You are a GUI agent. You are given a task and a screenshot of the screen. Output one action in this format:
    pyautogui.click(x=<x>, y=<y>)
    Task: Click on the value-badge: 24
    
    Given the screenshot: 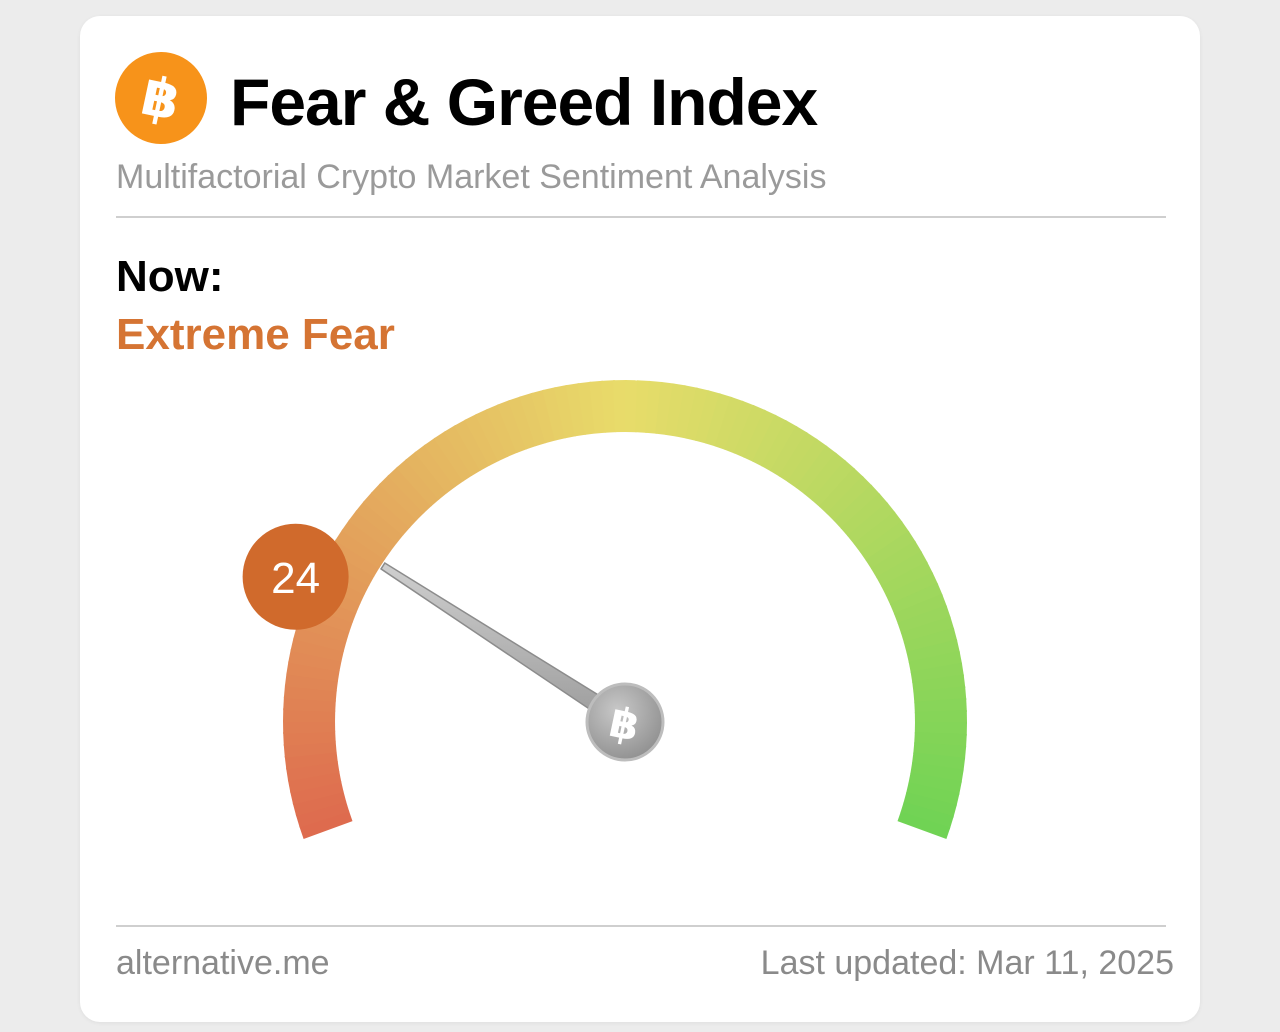 What is the action you would take?
    pyautogui.click(x=295, y=576)
    